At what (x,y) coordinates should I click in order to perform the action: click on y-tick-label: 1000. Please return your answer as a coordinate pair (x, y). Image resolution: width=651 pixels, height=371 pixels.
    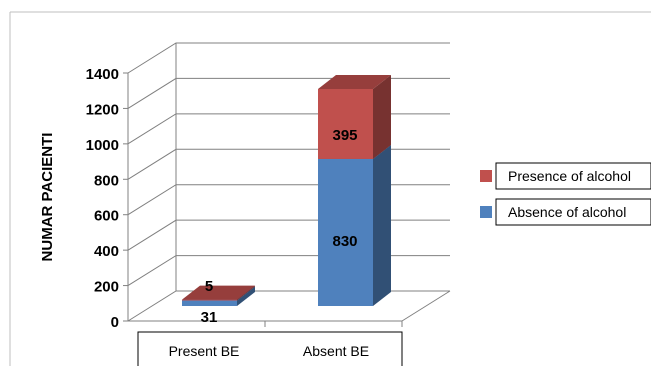
    Looking at the image, I should click on (102, 145).